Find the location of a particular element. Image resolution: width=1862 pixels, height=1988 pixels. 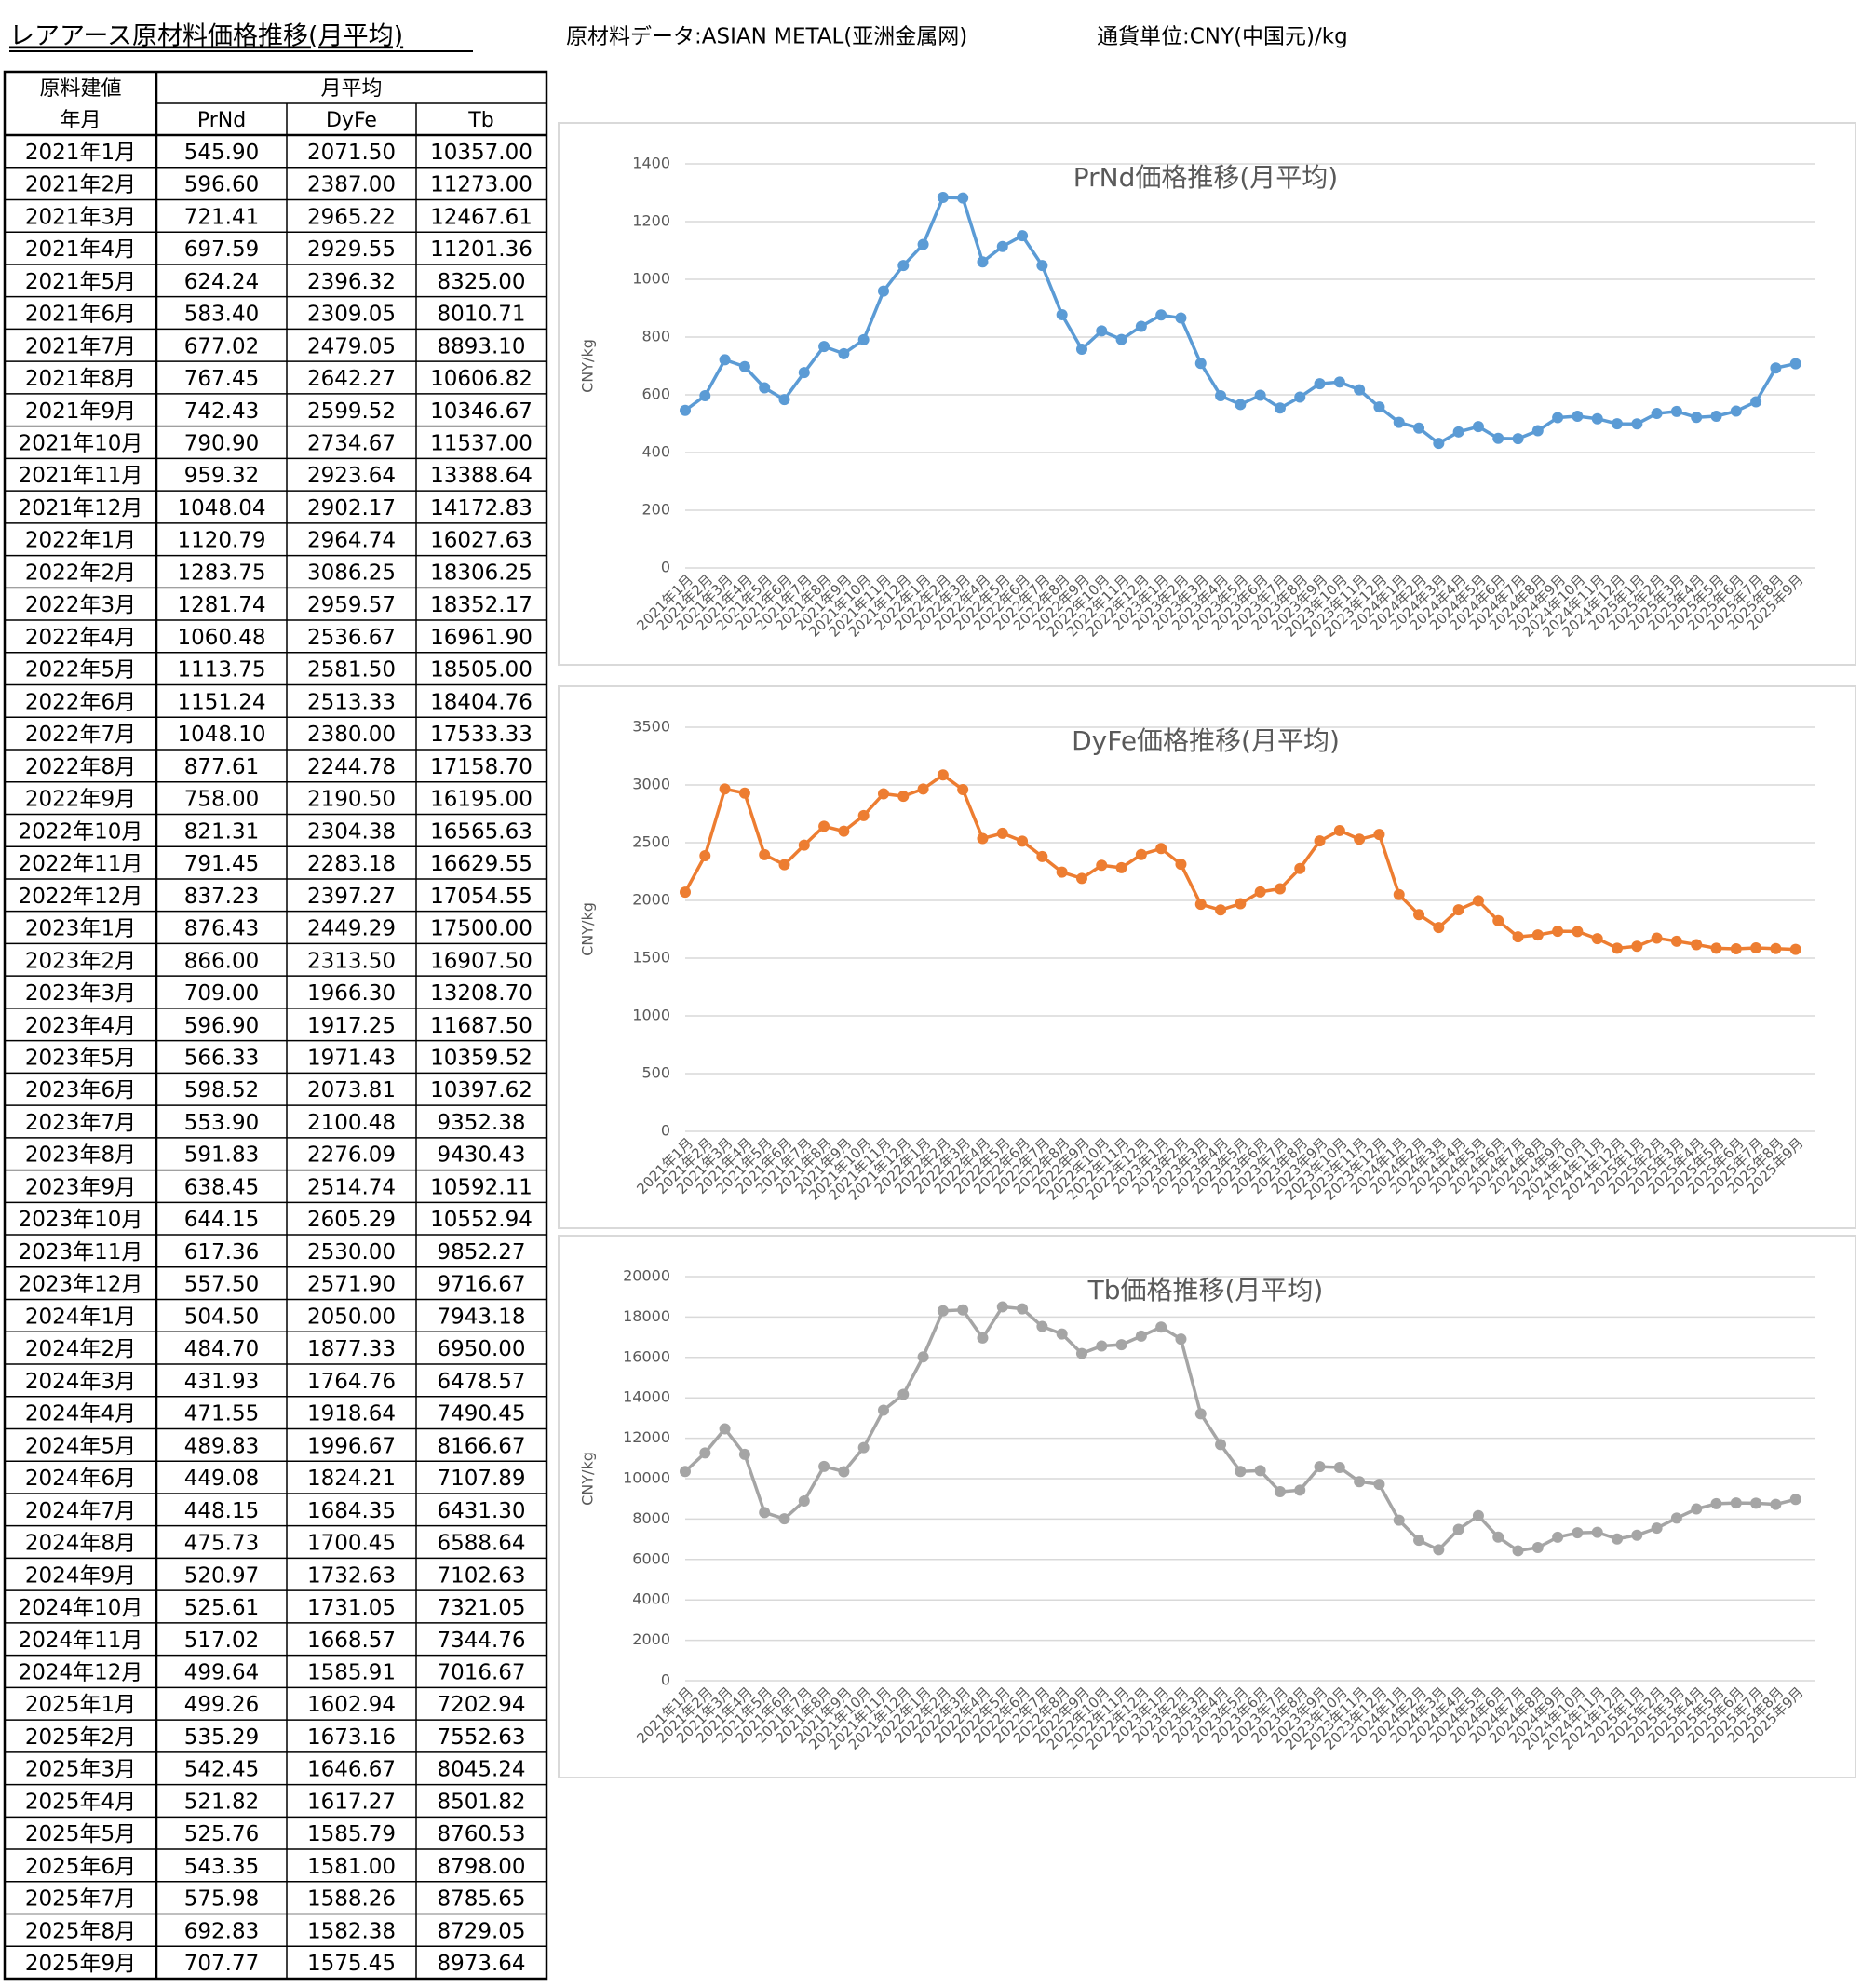

table-cell: 1673.16 is located at coordinates (351, 1737).